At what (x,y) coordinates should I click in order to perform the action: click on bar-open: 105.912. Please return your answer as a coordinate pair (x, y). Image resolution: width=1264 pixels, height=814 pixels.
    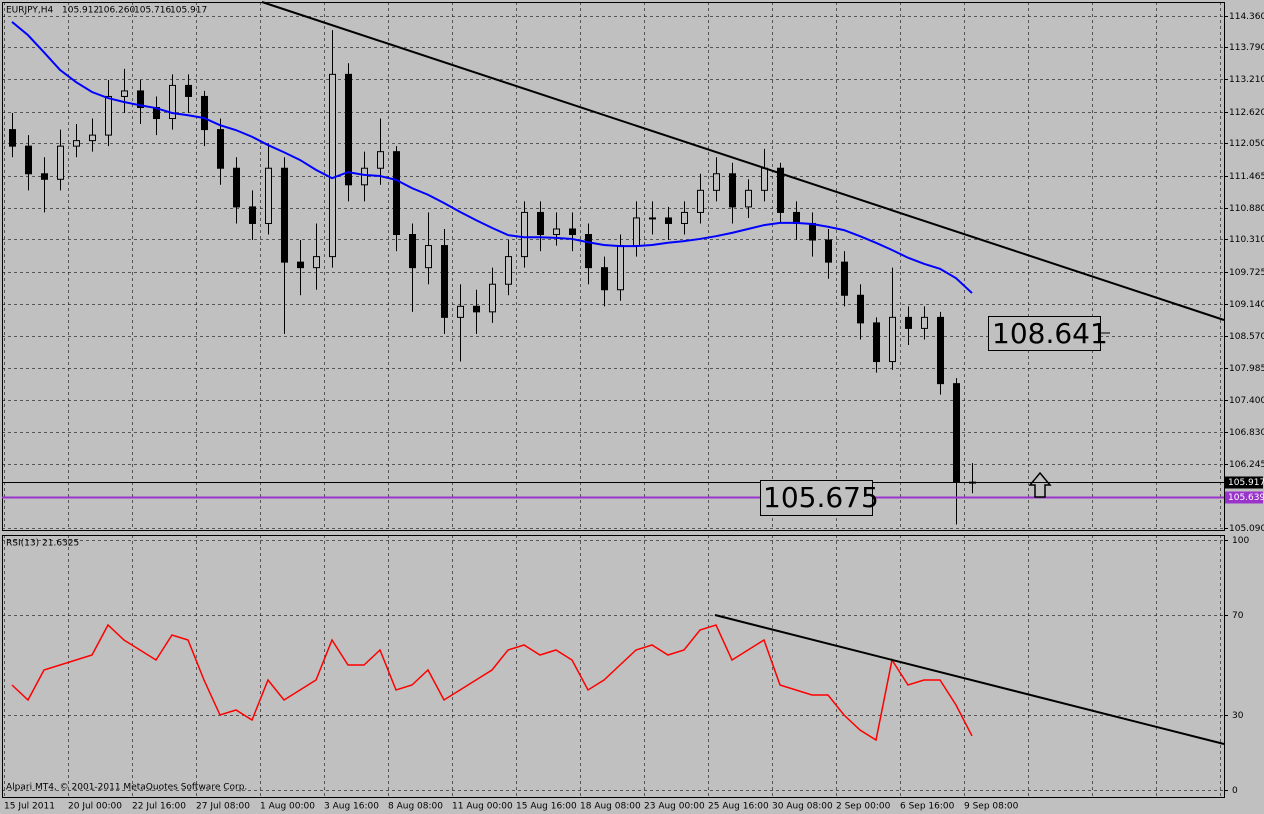
    Looking at the image, I should click on (80, 11).